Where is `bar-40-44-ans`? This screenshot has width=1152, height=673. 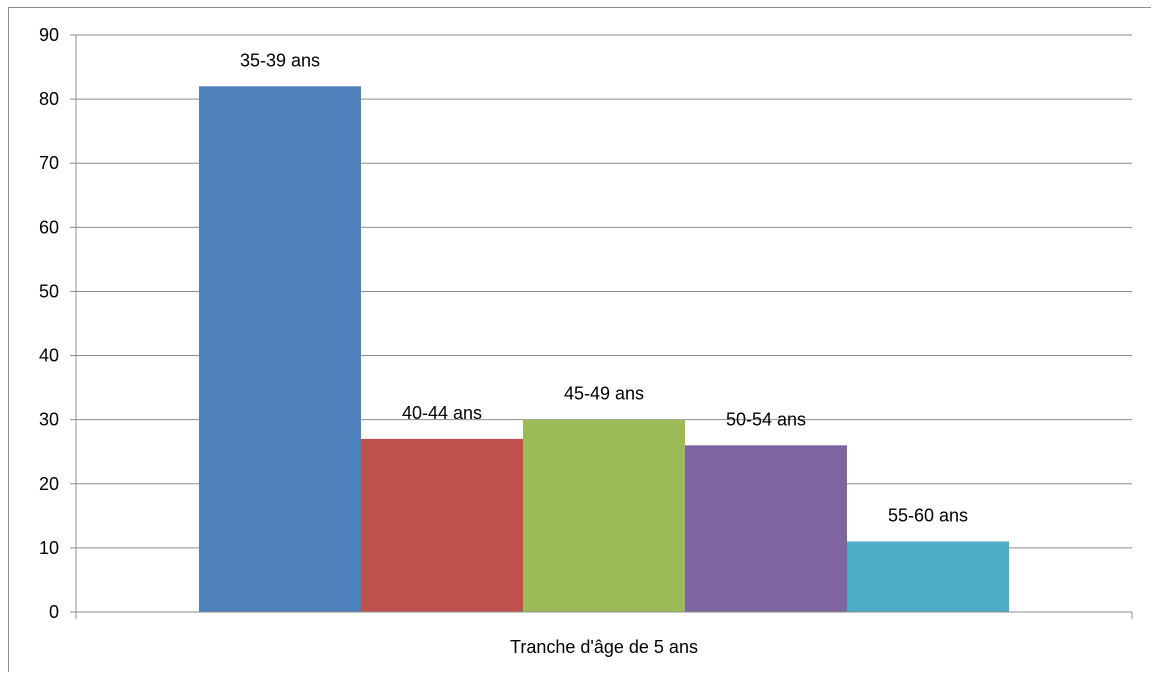
bar-40-44-ans is located at coordinates (442, 525).